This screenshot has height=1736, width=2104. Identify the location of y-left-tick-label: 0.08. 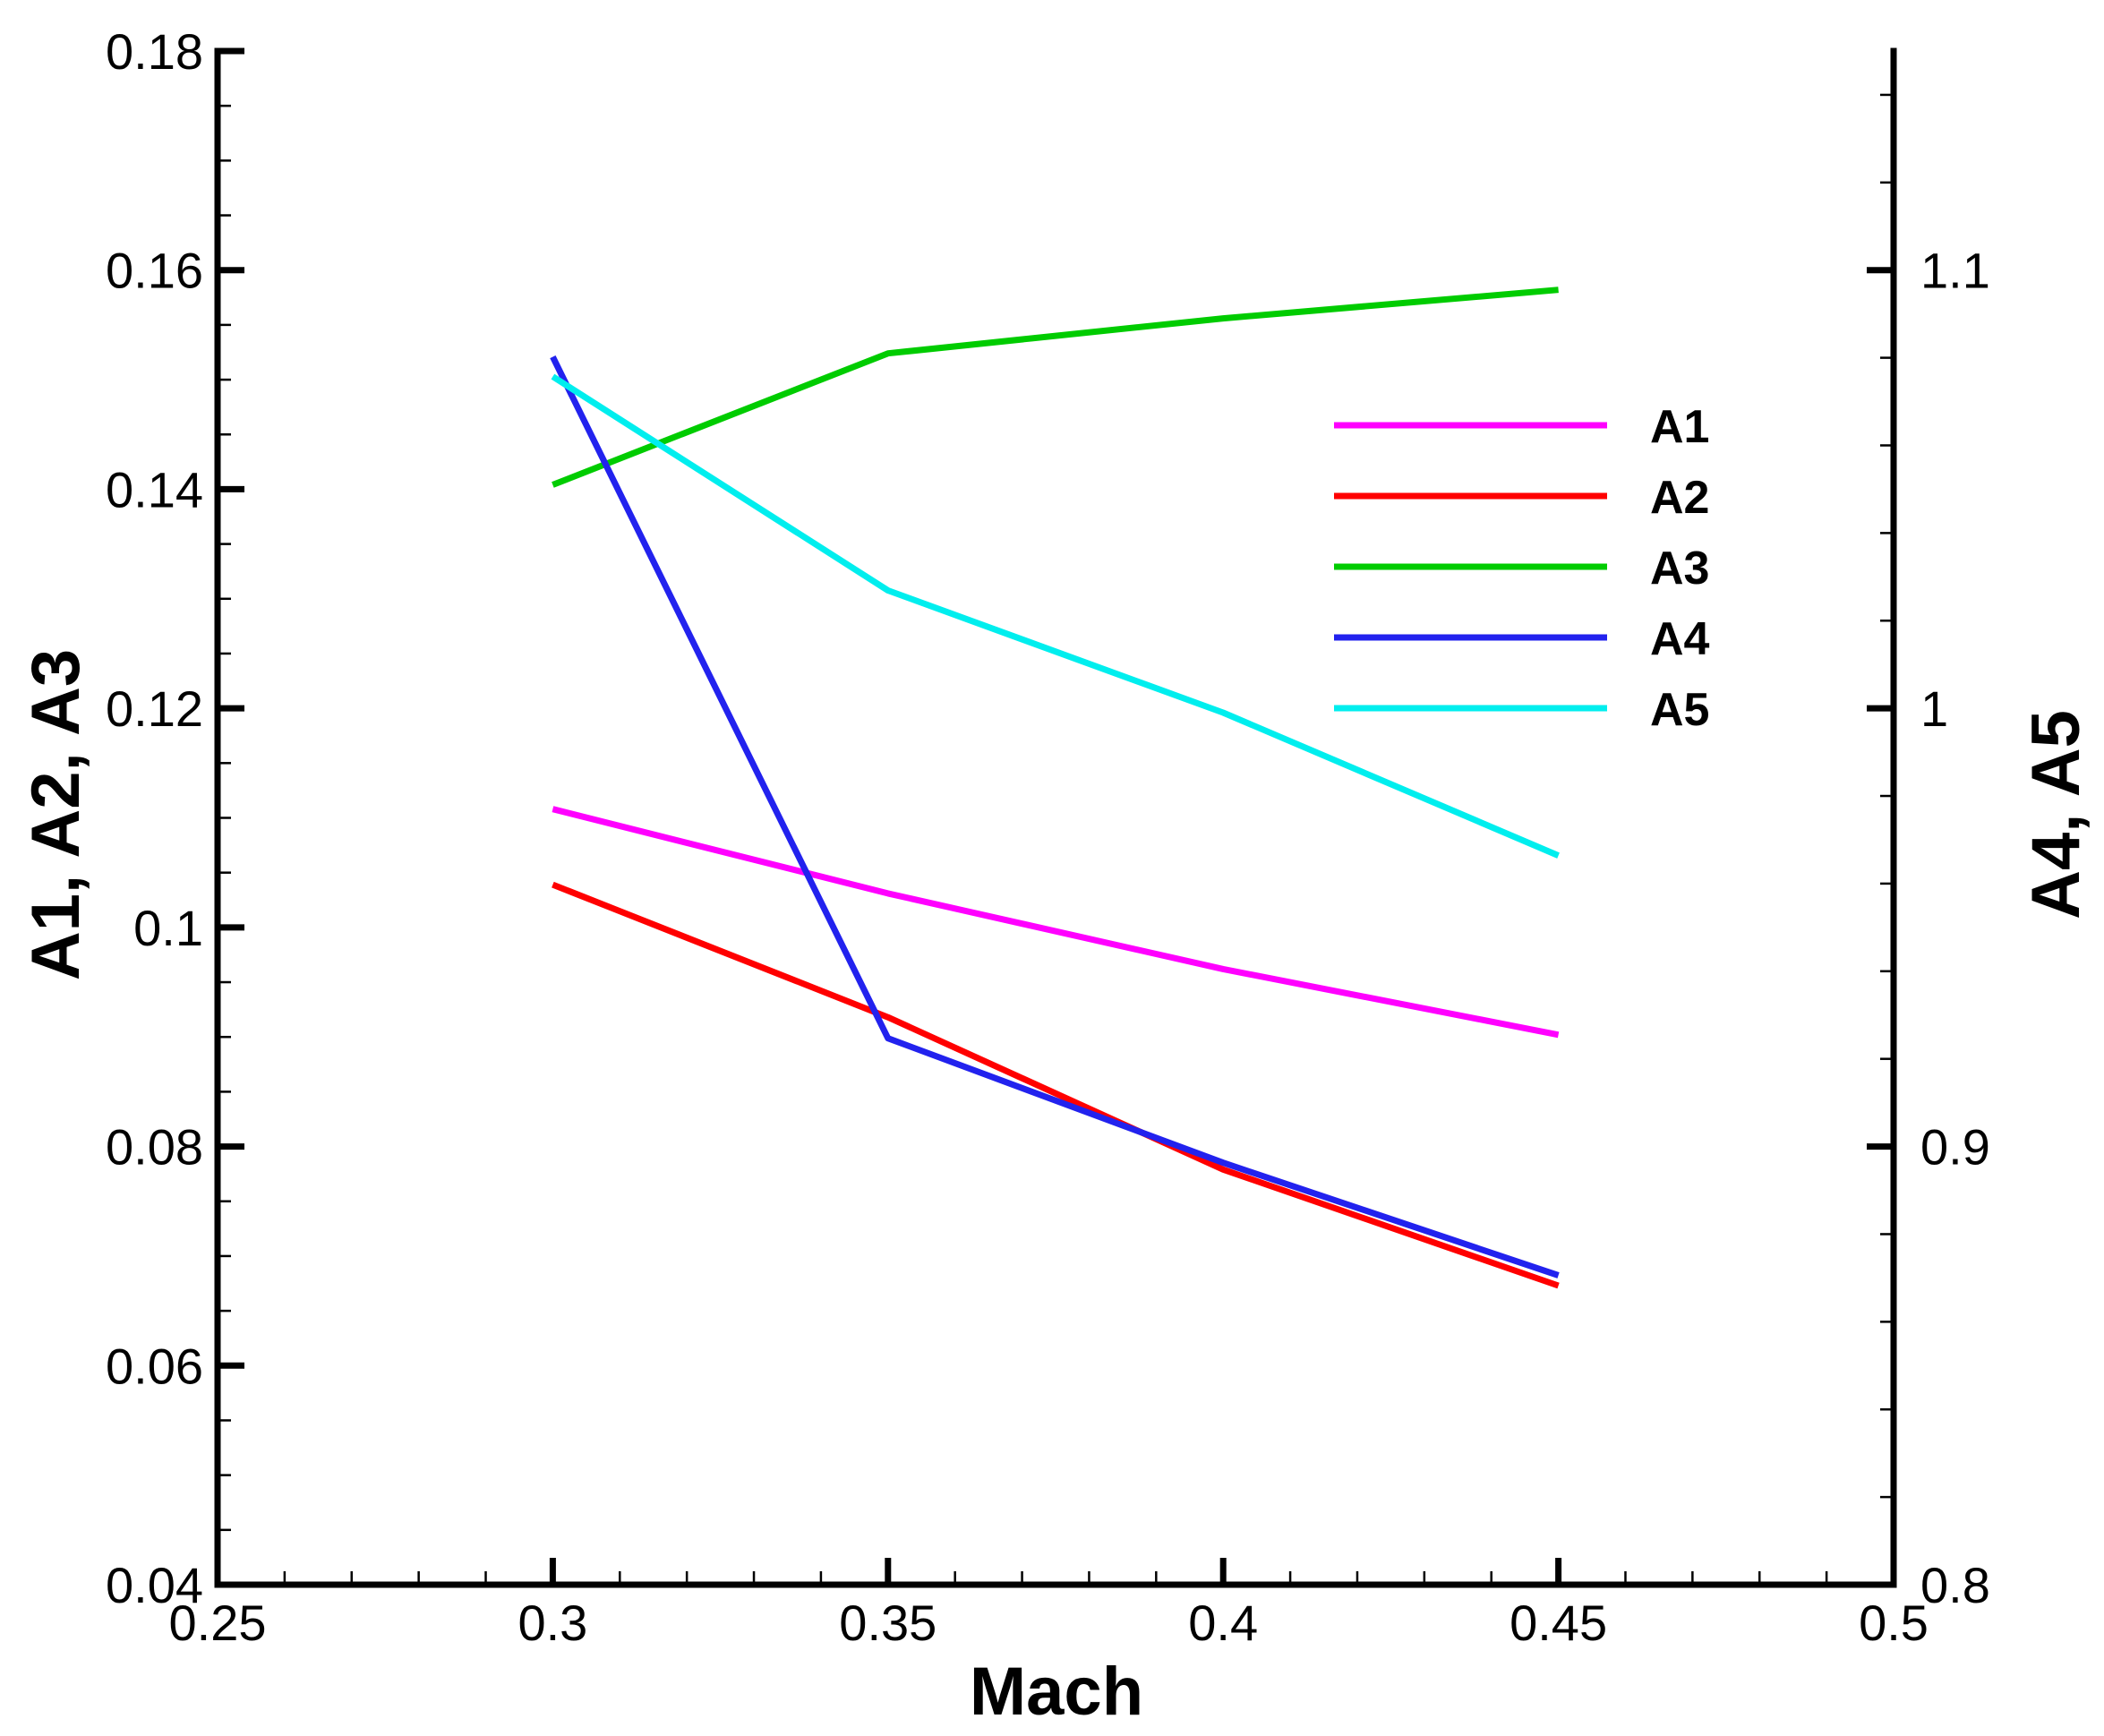
(155, 1147).